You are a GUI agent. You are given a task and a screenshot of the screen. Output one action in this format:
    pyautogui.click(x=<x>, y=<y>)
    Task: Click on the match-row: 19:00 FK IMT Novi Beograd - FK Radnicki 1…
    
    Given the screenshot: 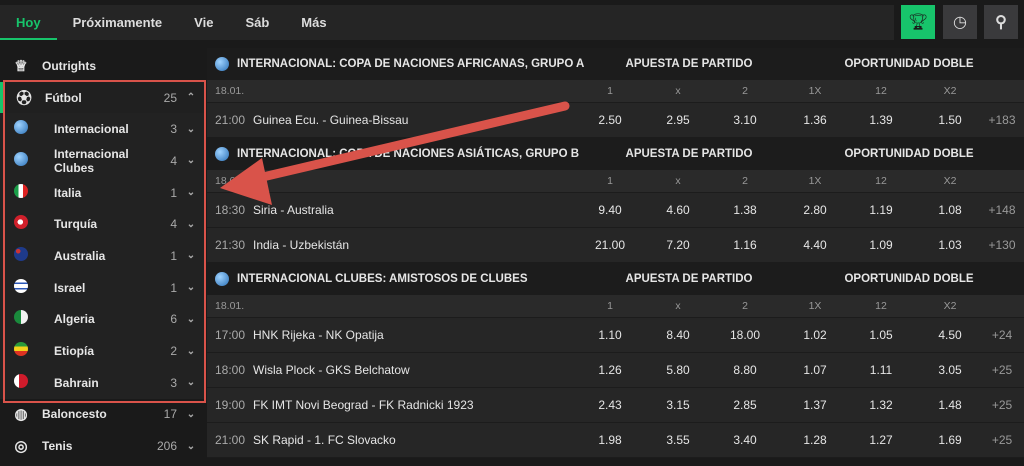 What is the action you would take?
    pyautogui.click(x=615, y=405)
    